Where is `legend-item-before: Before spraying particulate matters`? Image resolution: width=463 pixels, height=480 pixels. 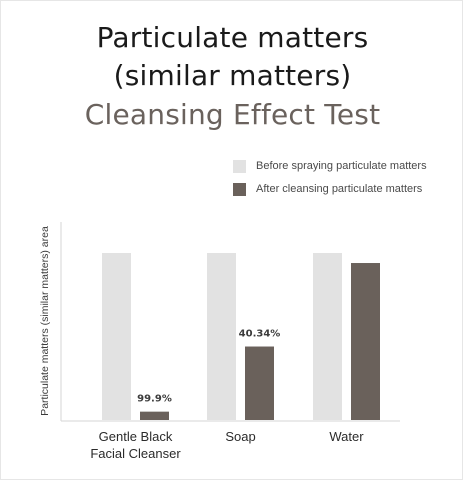 legend-item-before: Before spraying particulate matters is located at coordinates (330, 166).